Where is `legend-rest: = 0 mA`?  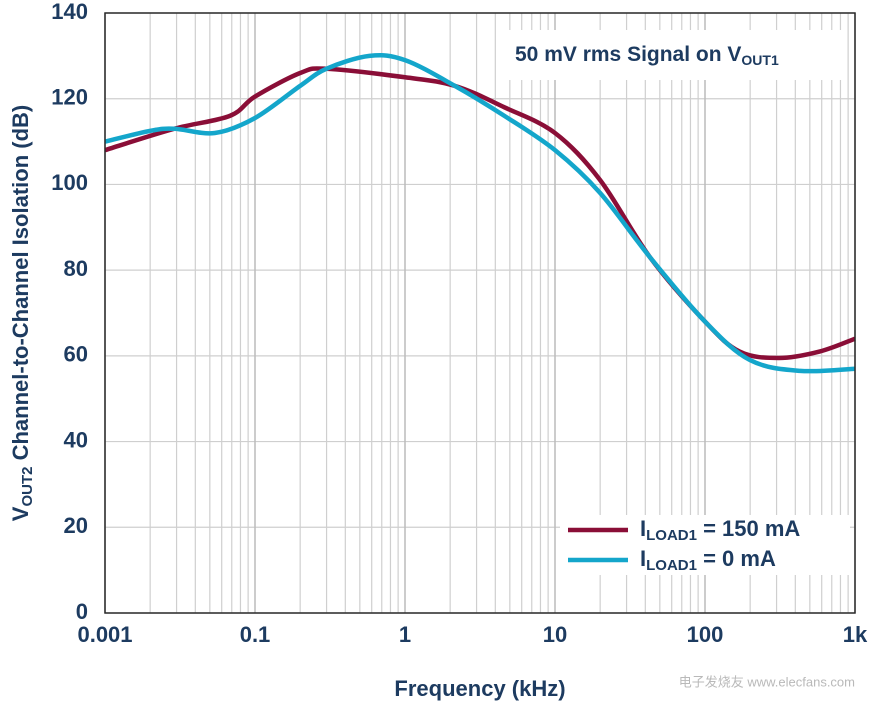 legend-rest: = 0 mA is located at coordinates (736, 558).